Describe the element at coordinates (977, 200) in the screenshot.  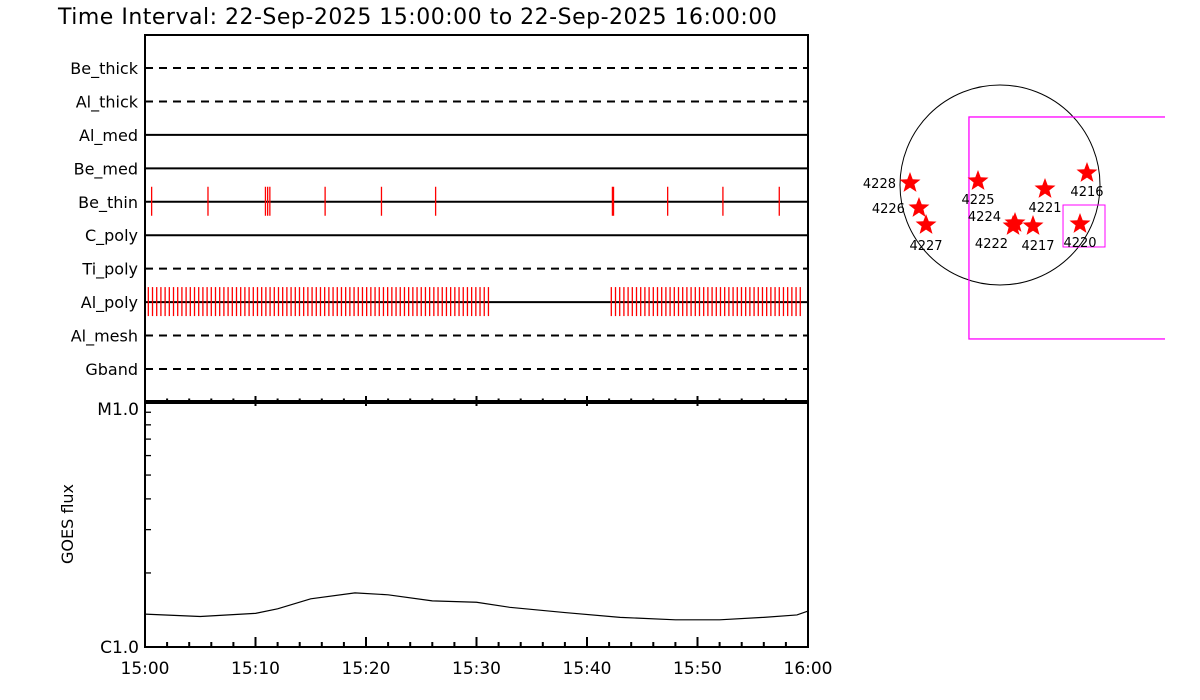
I see `active-region-label: 4225` at that location.